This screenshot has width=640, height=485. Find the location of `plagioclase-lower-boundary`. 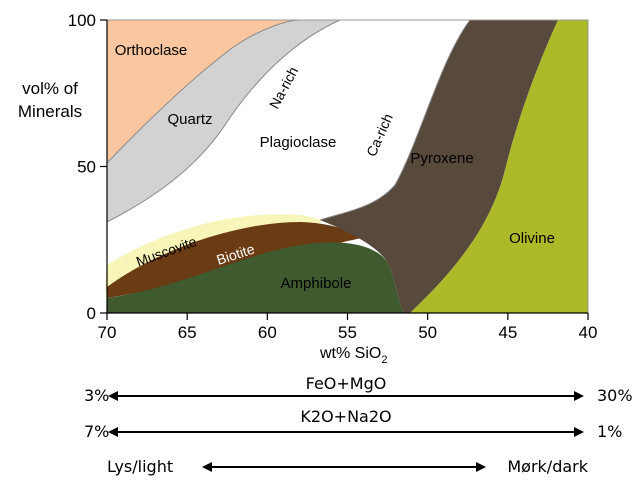

plagioclase-lower-boundary is located at coordinates (395, 120).